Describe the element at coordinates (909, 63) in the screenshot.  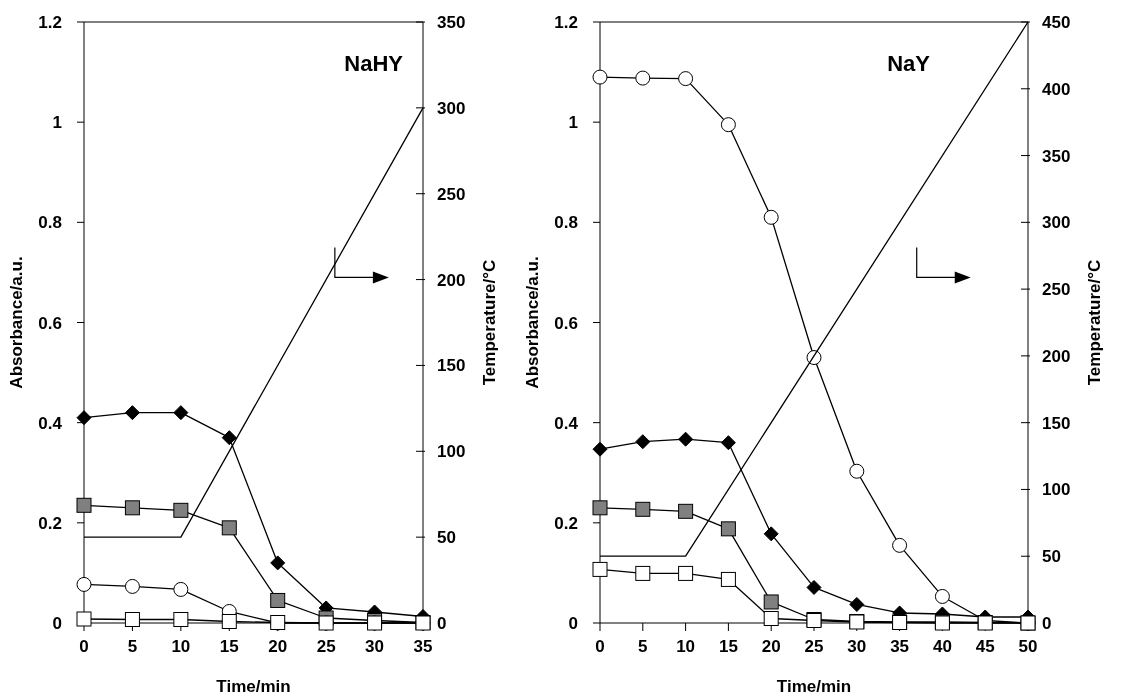
I see `text: NaY` at that location.